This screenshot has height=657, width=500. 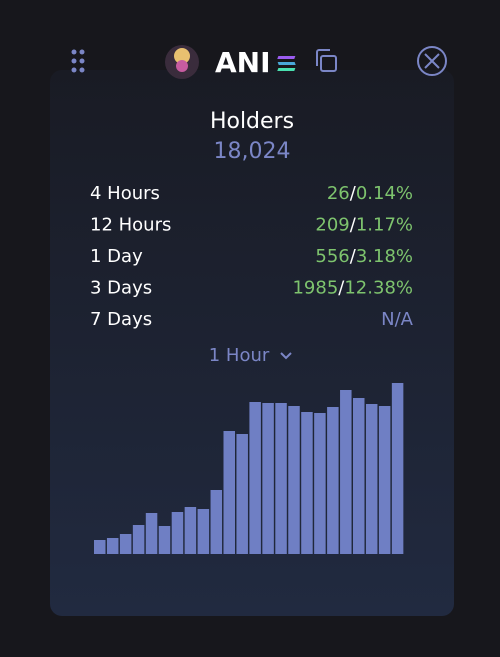 I want to click on holders-value: 18,024, so click(x=252, y=151).